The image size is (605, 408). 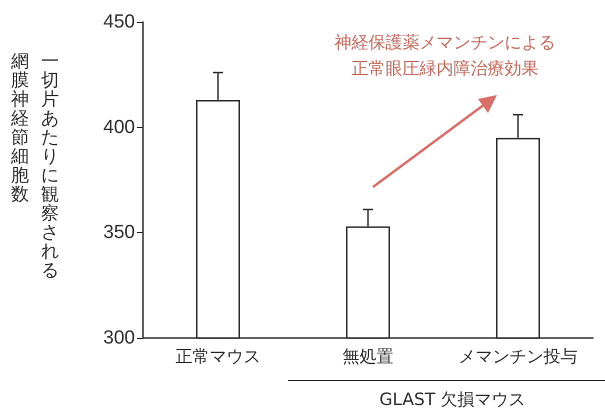 I want to click on x-tick-label: 正常マウス, so click(x=218, y=356).